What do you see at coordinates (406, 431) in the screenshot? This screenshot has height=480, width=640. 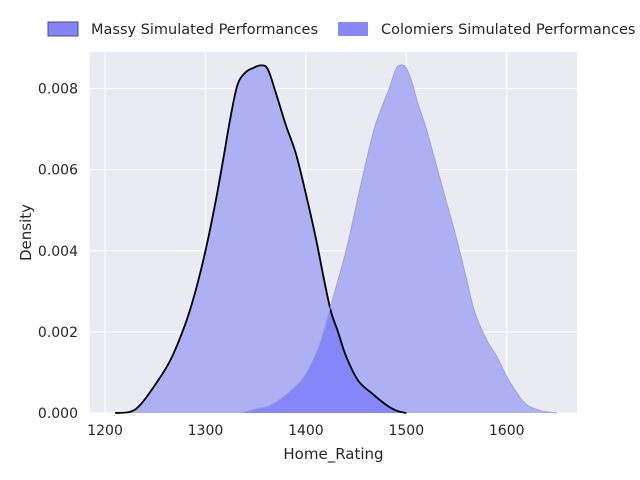 I see `x-tick-label: 1500` at bounding box center [406, 431].